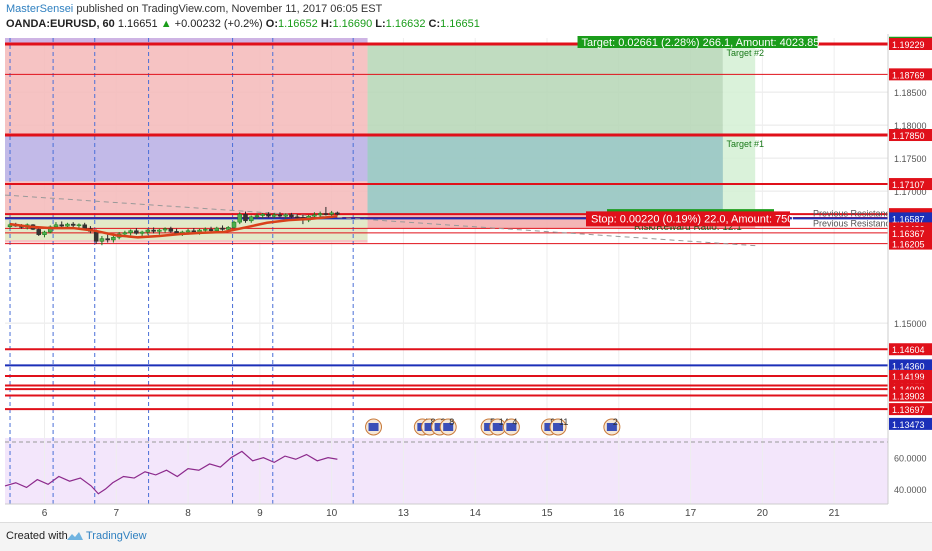  I want to click on tradingview-brand: TradingView, so click(116, 536).